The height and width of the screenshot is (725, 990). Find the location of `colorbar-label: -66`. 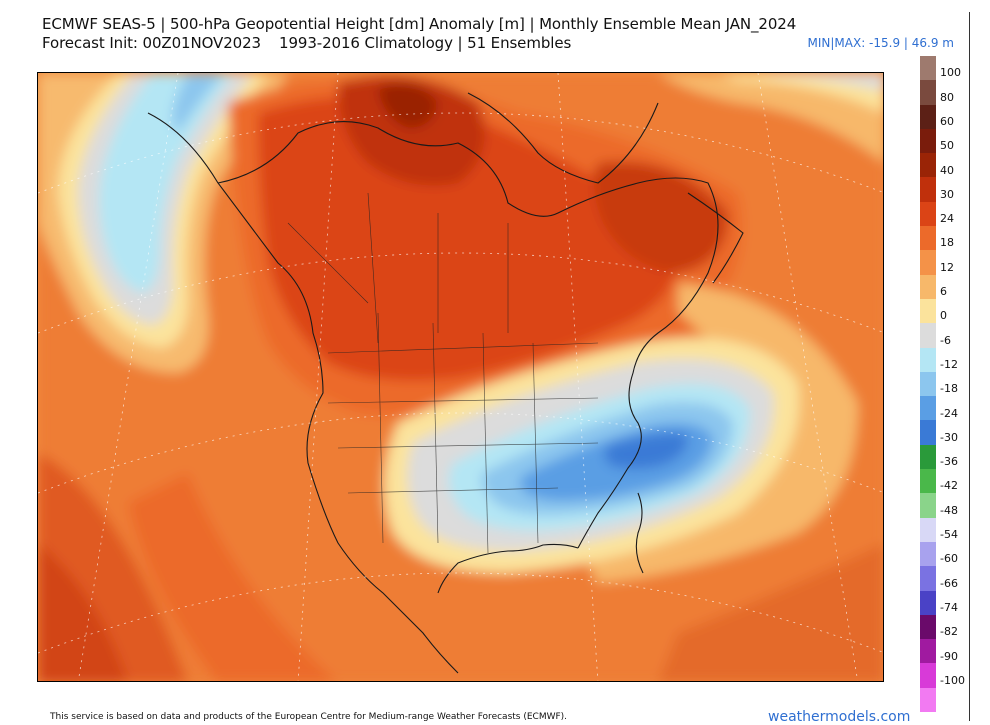

colorbar-label: -66 is located at coordinates (949, 583).